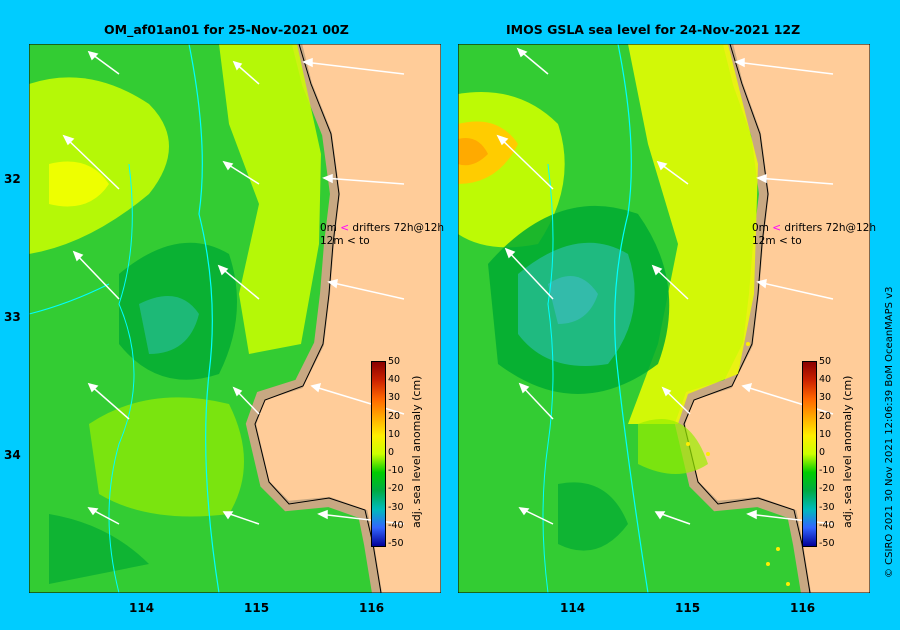 The width and height of the screenshot is (900, 630). I want to click on lat-tick-34: 34, so click(12, 455).